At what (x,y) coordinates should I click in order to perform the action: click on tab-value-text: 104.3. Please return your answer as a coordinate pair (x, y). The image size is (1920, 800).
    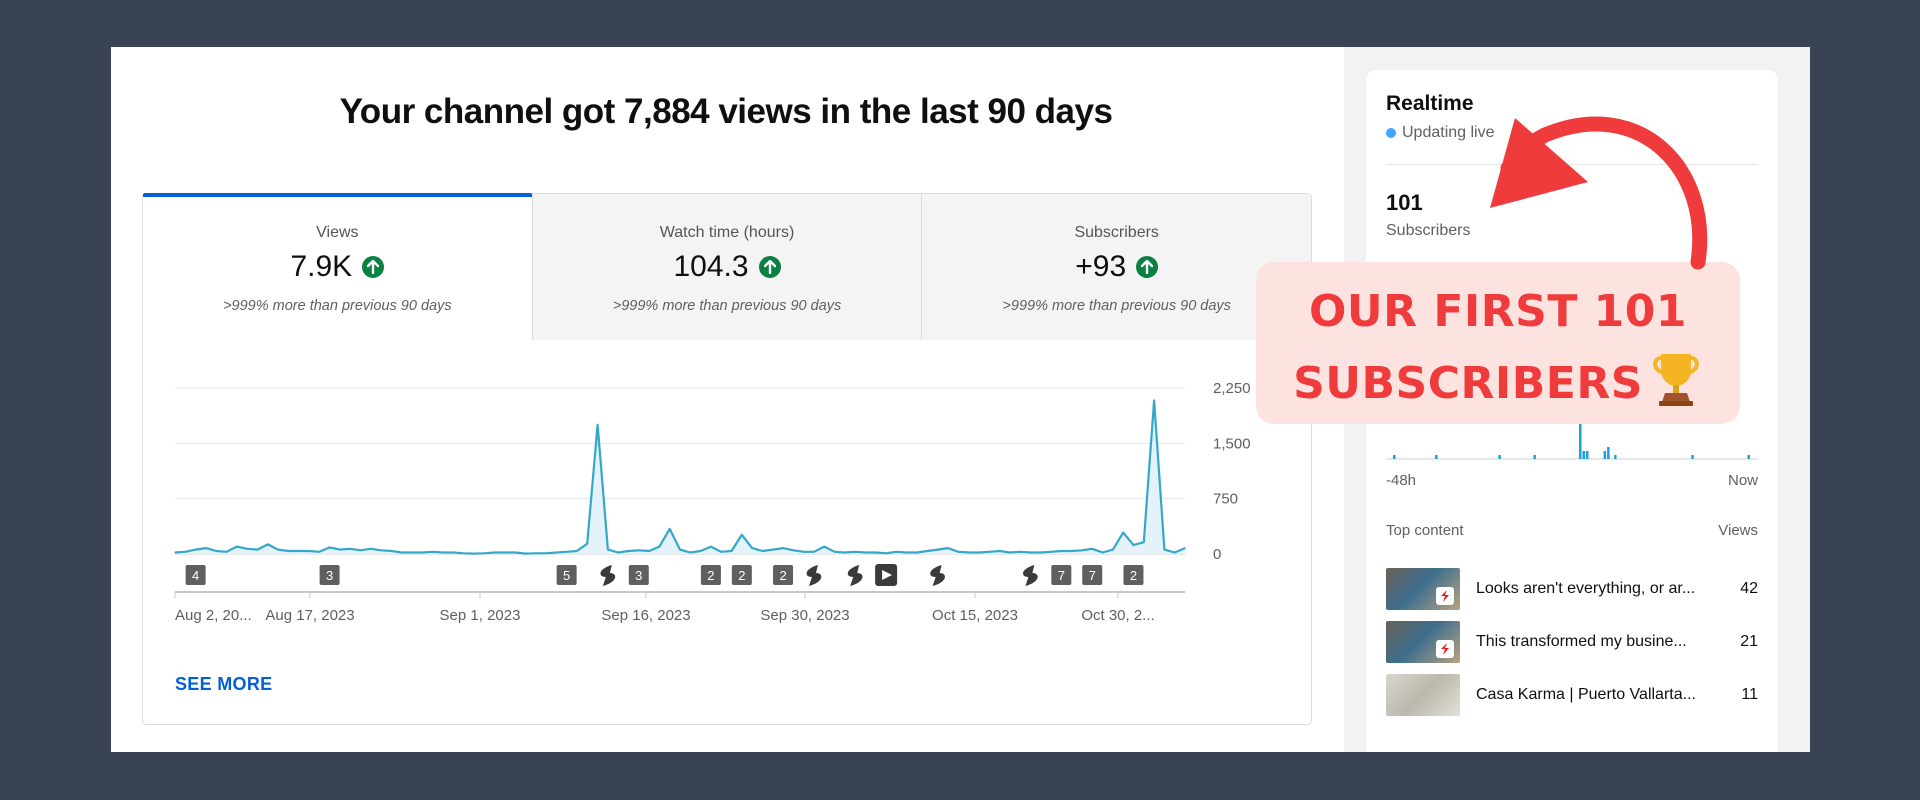
    Looking at the image, I should click on (711, 266).